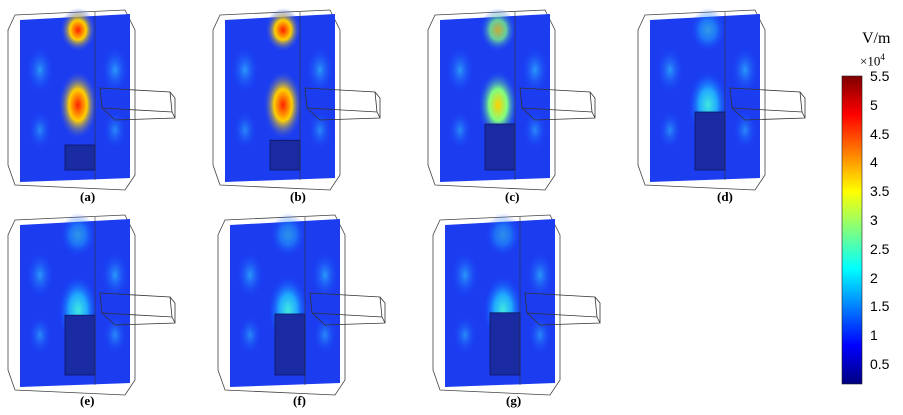  Describe the element at coordinates (298, 196) in the screenshot. I see `caption-b: (b)` at that location.